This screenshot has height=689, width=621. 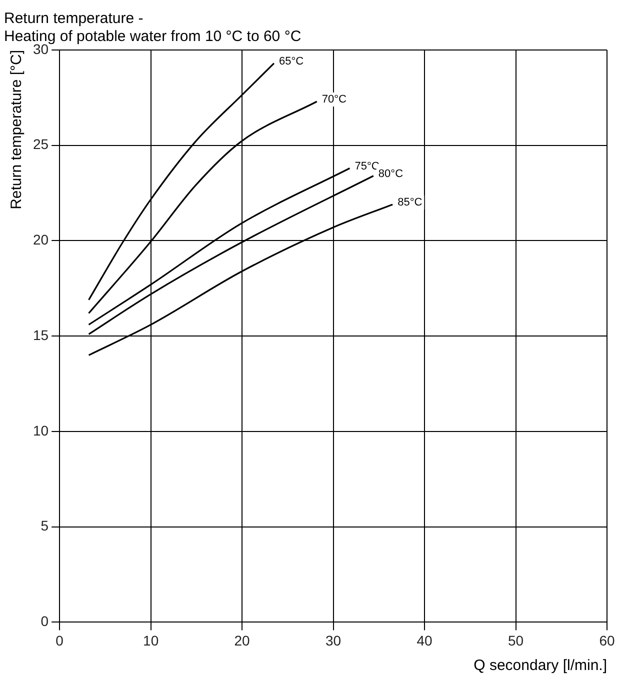 What do you see at coordinates (44, 621) in the screenshot?
I see `y-tick-label: 0` at bounding box center [44, 621].